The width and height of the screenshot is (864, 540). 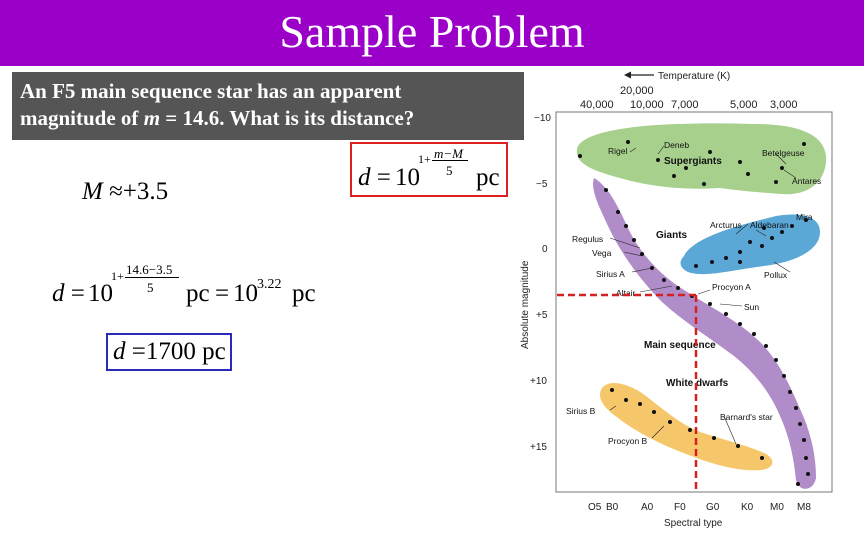 I want to click on temp-tick-label: 3,000, so click(x=784, y=105).